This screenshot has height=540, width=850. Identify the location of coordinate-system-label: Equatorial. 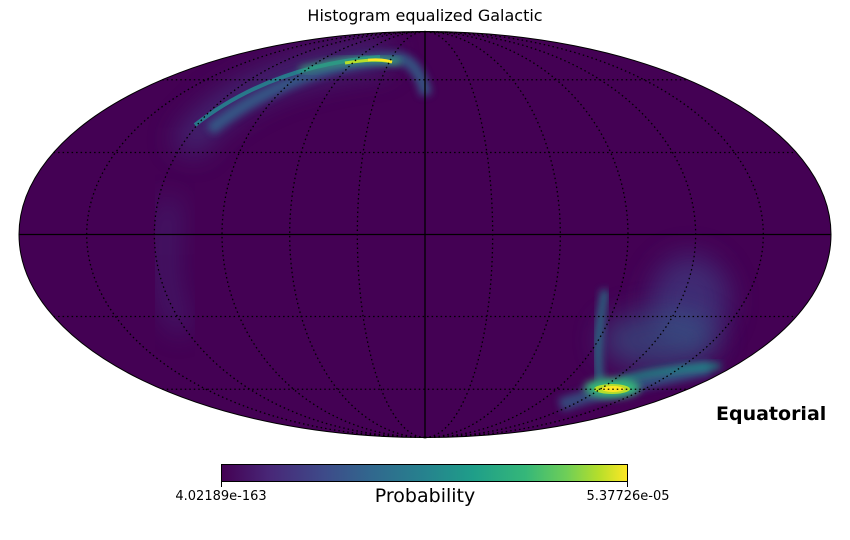
(771, 414).